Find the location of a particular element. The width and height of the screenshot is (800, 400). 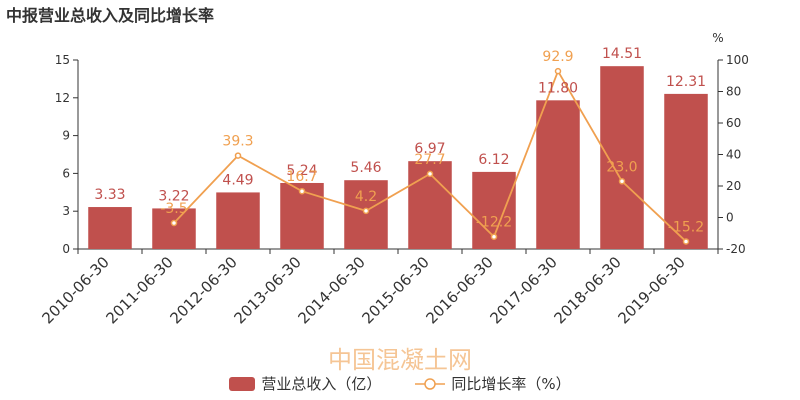

x-tick-label: 2013-06-30 is located at coordinates (267, 290).